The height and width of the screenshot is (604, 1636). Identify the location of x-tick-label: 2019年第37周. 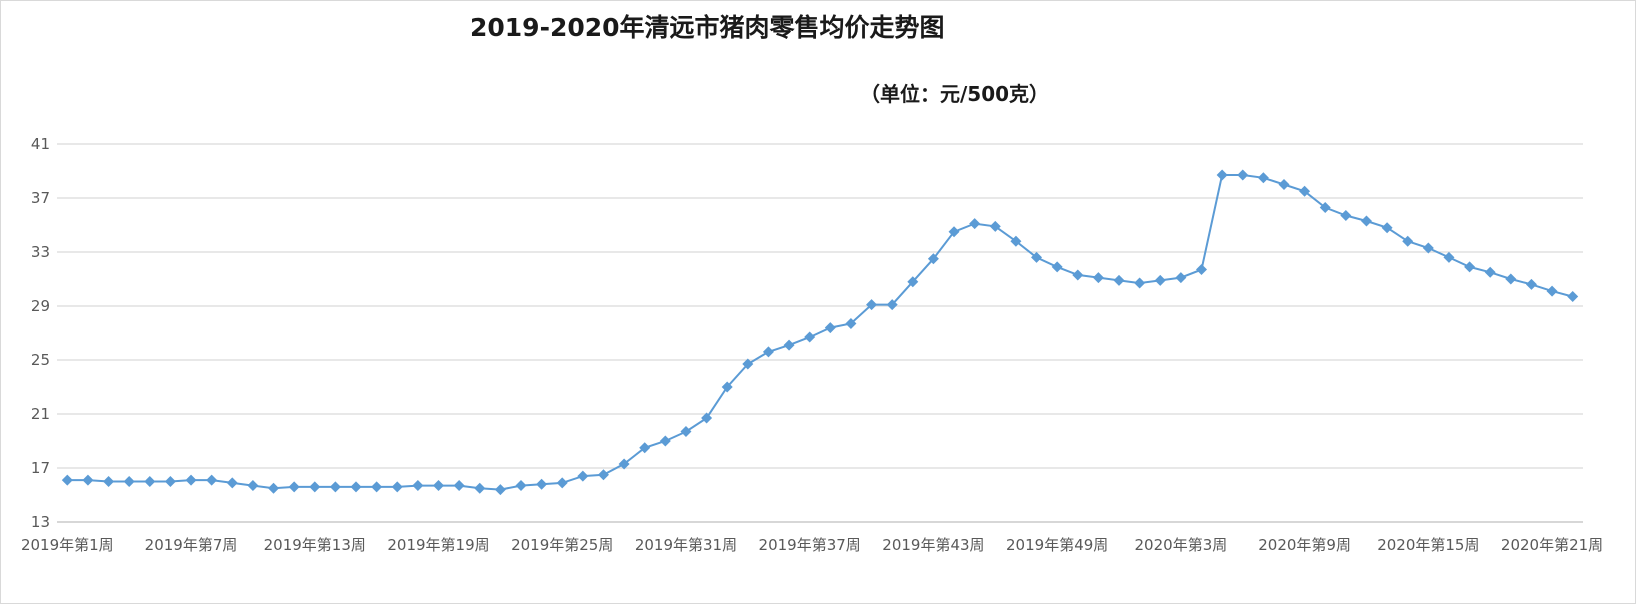
(810, 545).